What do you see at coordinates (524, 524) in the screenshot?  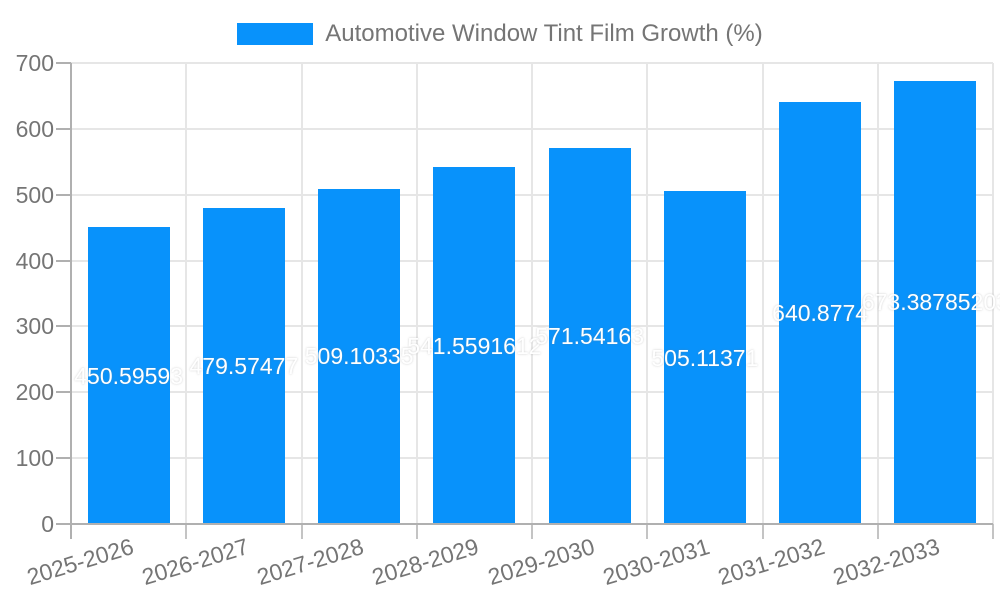 I see `x-axis-line` at bounding box center [524, 524].